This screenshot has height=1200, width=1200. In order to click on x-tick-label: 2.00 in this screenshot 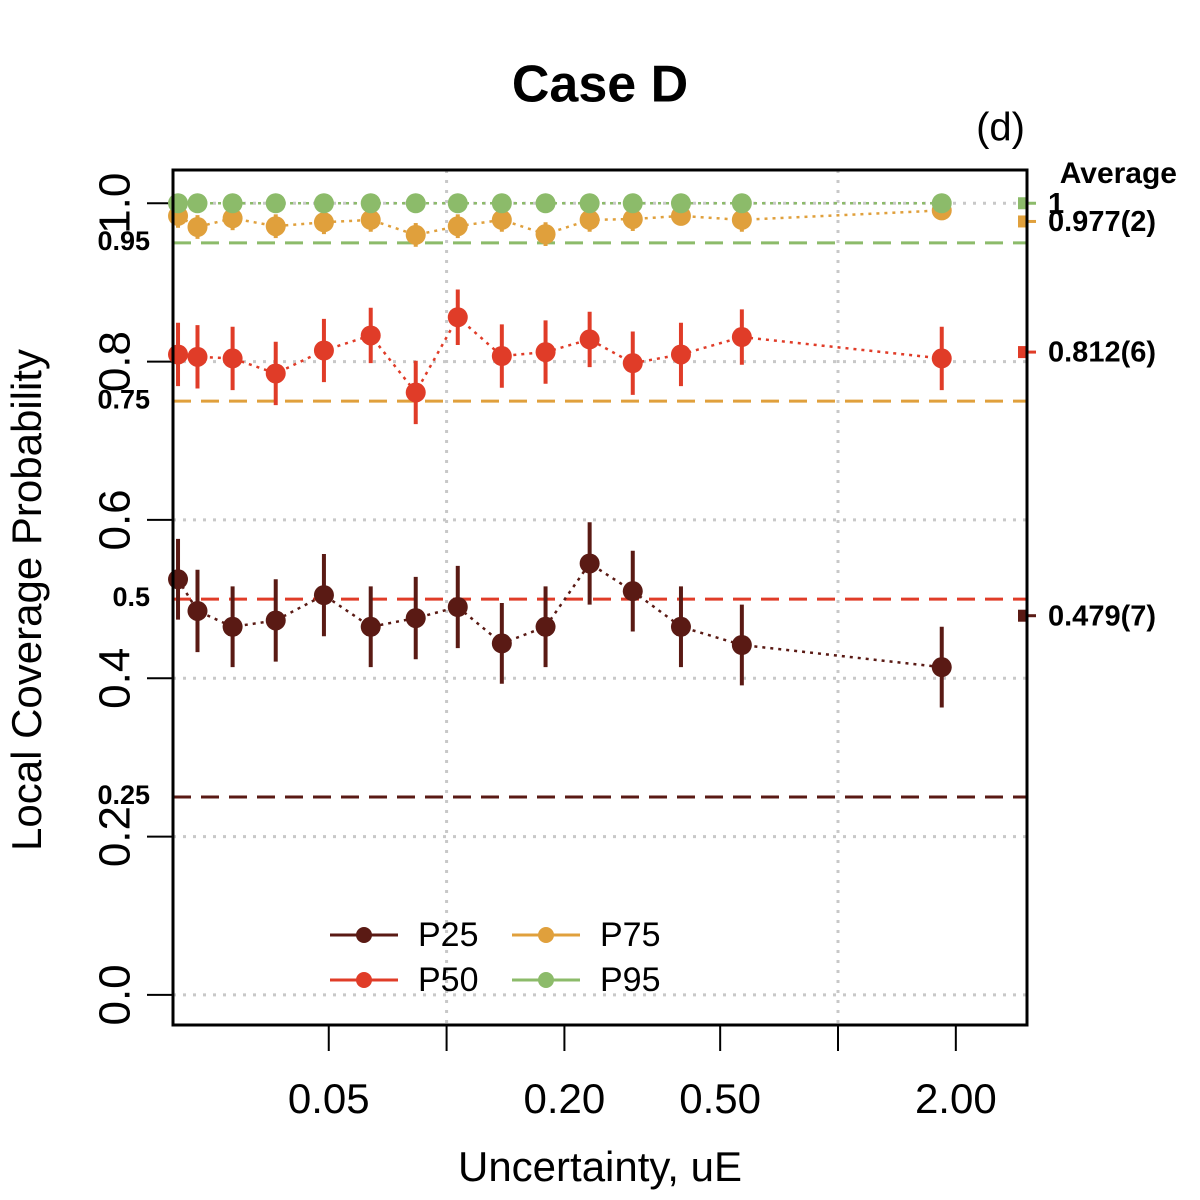, I will do `click(956, 1098)`.